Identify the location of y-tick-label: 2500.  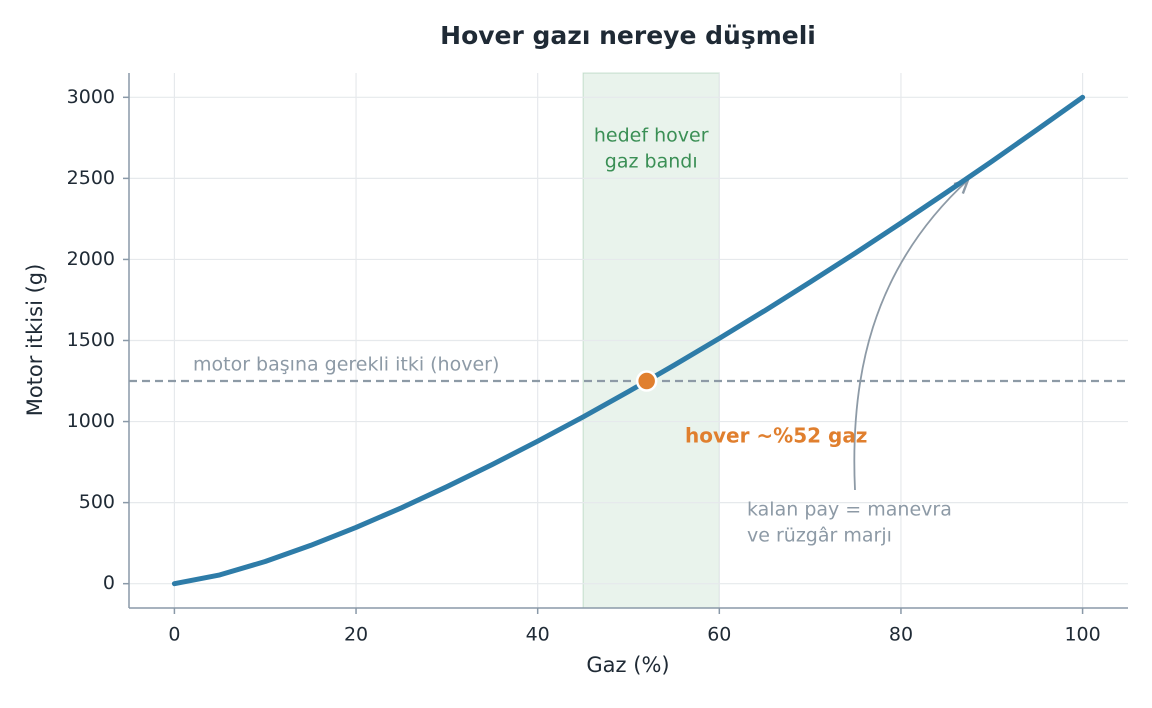
(91, 178).